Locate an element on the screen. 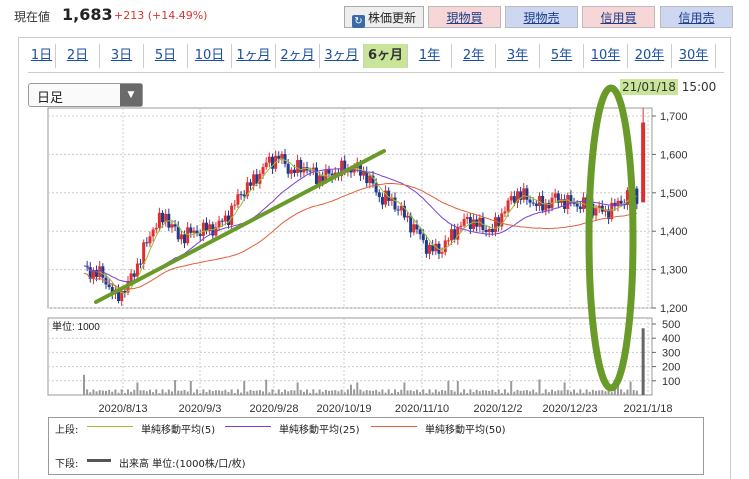 This screenshot has height=479, width=749. range-tab-8: 6ヶ月 is located at coordinates (386, 56).